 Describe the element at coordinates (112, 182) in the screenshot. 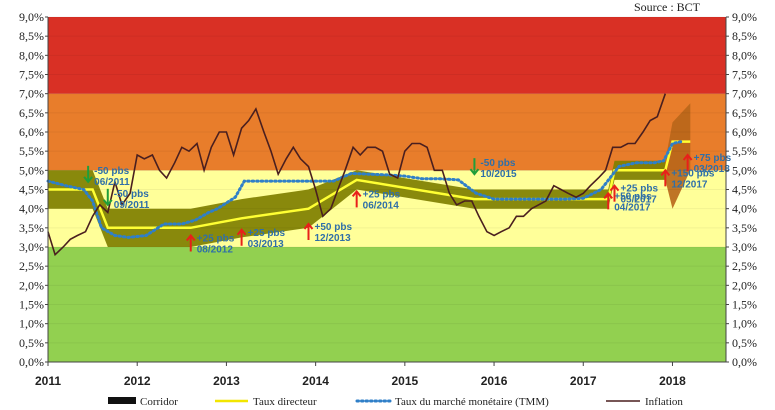

I see `annotation-line: 06/2011` at that location.